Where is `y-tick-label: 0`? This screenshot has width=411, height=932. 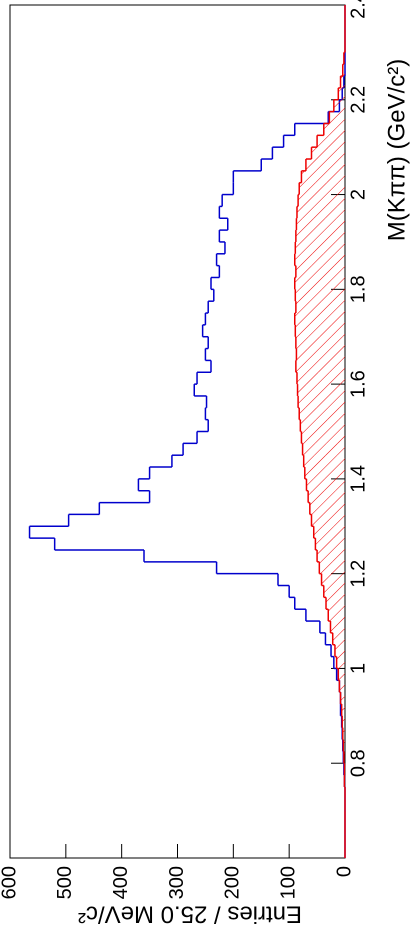
y-tick-label: 0 is located at coordinates (344, 871).